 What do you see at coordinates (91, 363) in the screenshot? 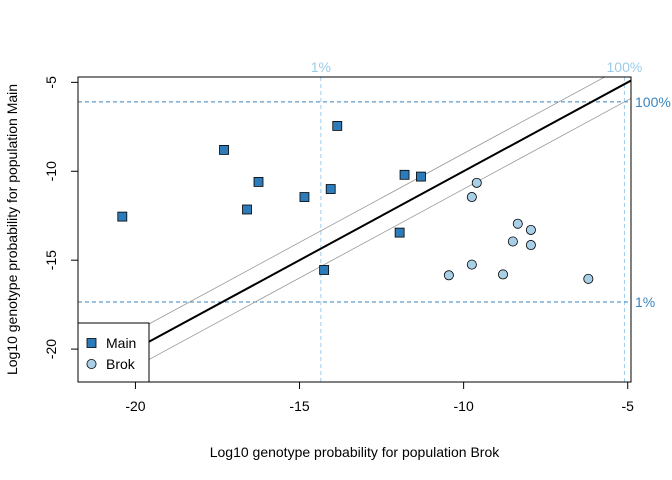
I see `legend-brok-marker` at bounding box center [91, 363].